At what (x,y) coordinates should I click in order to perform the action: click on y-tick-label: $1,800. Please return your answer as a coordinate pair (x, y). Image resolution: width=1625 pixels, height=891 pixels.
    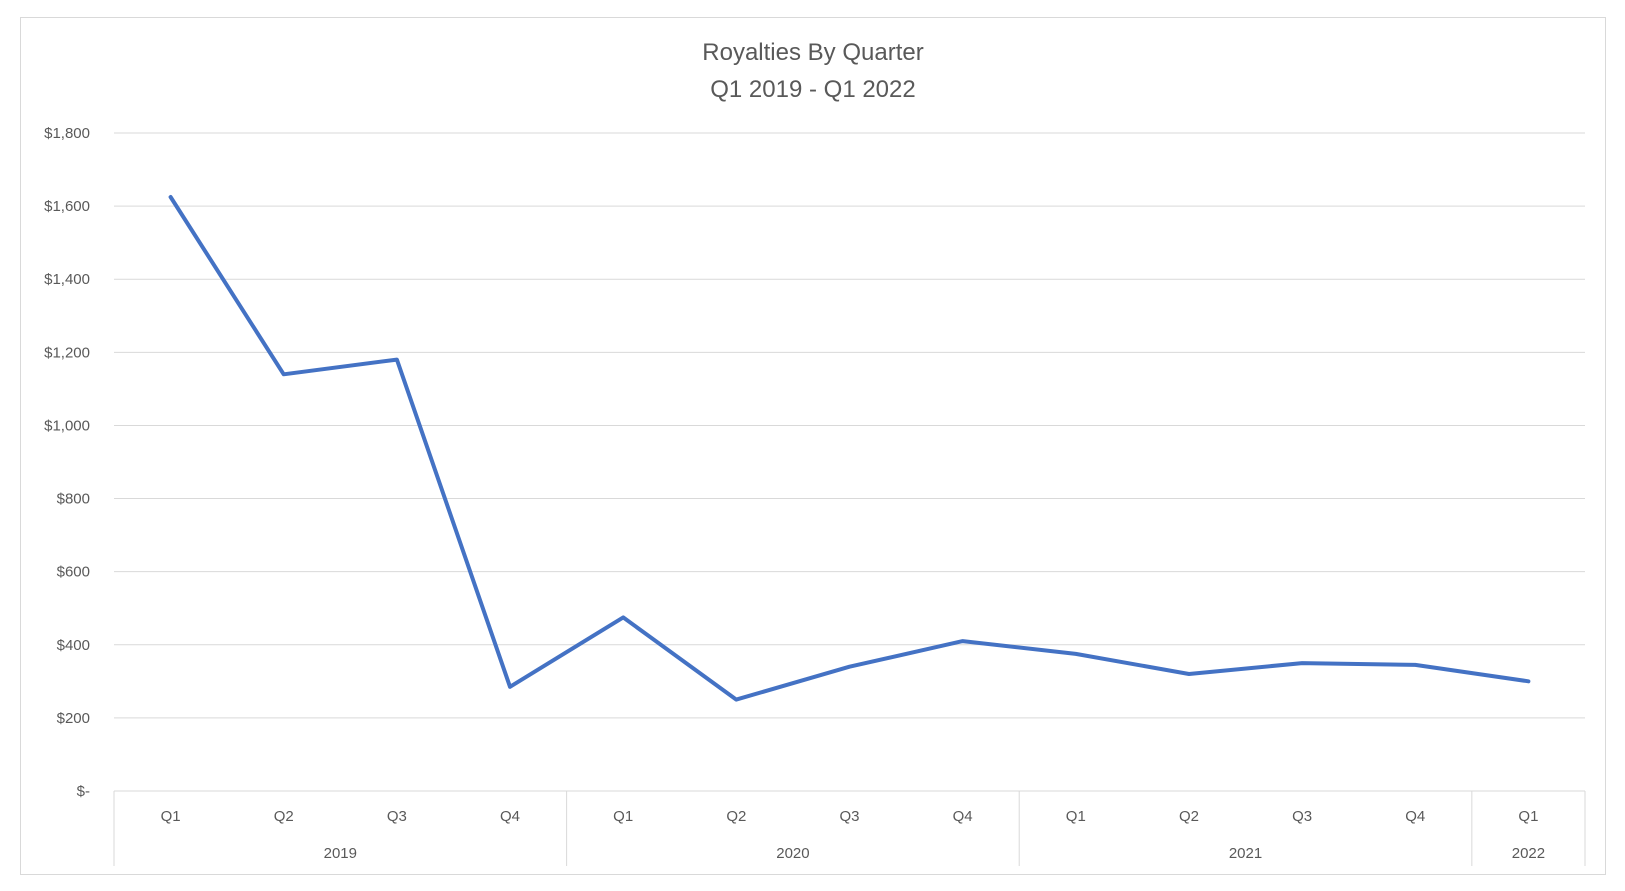
    Looking at the image, I should click on (67, 133).